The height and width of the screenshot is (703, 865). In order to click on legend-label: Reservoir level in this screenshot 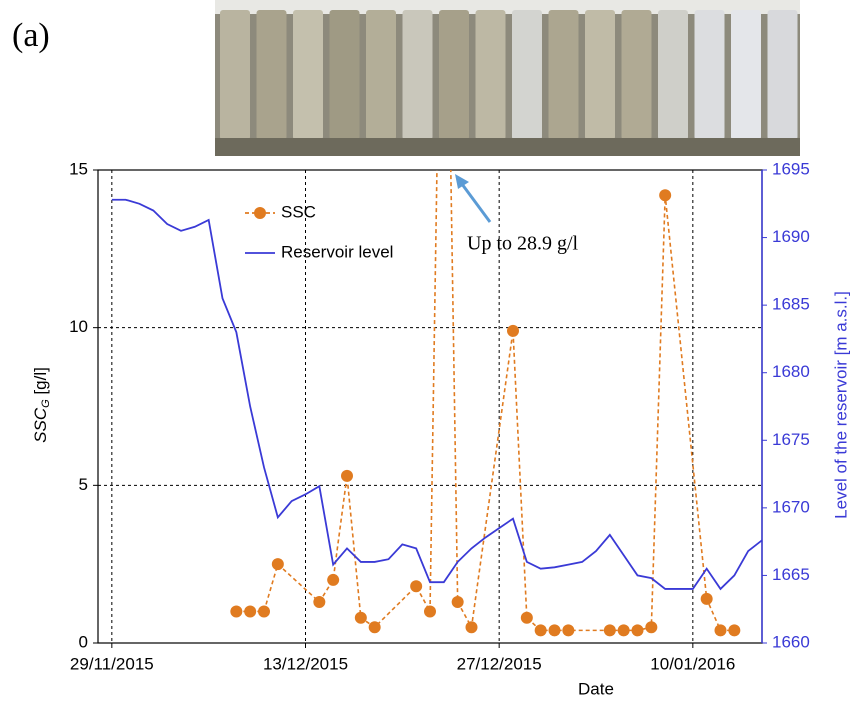, I will do `click(337, 251)`.